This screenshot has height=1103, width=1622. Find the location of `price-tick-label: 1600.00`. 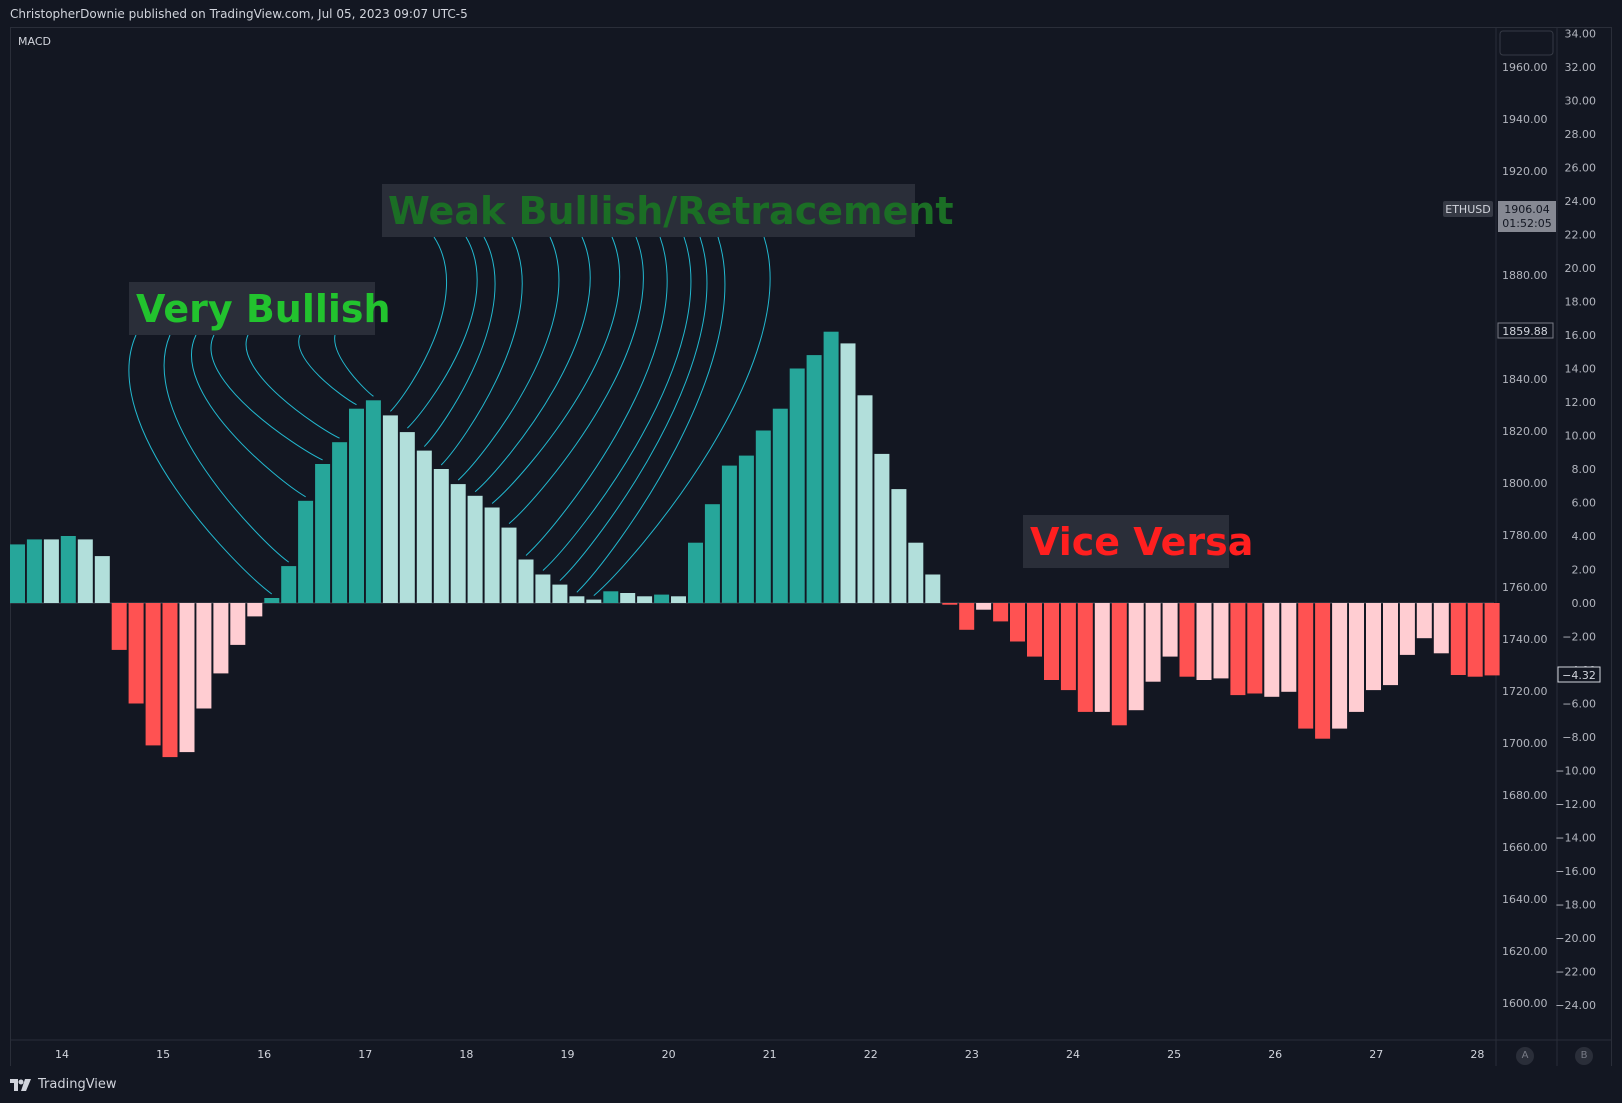

price-tick-label: 1600.00 is located at coordinates (1525, 1003).